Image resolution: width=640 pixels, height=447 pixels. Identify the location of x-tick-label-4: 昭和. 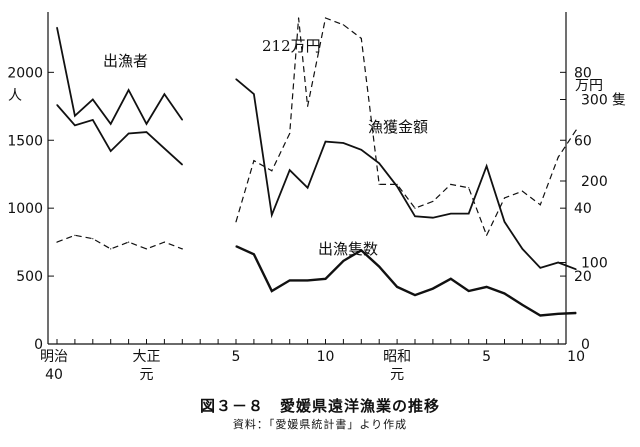
(397, 357).